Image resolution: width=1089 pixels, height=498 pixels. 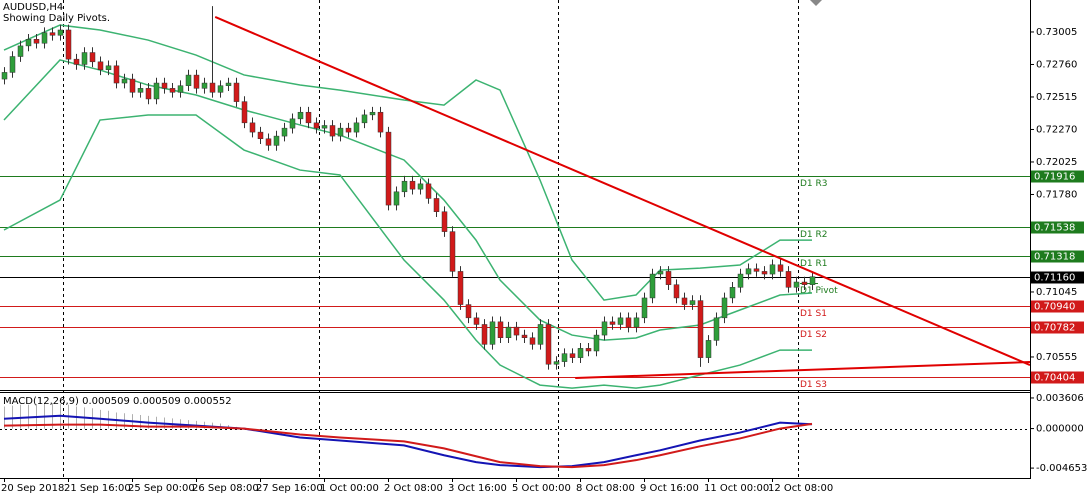 I want to click on x-tick-label: 11 Oct 00:00, so click(x=736, y=488).